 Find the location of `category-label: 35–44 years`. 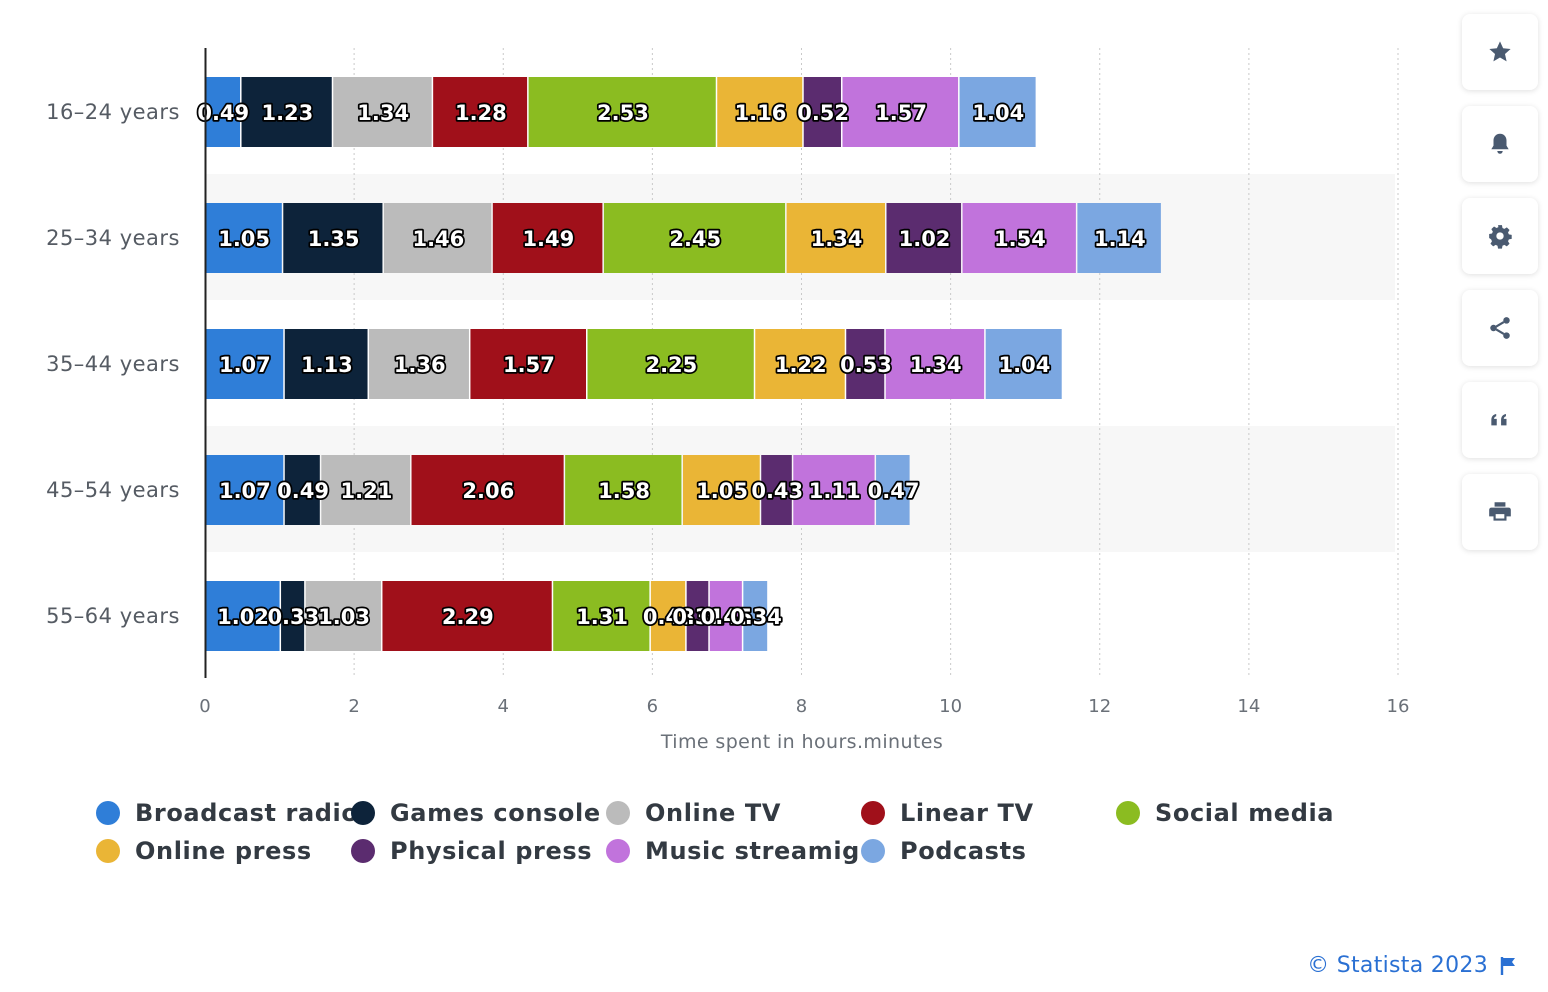

category-label: 35–44 years is located at coordinates (113, 364).